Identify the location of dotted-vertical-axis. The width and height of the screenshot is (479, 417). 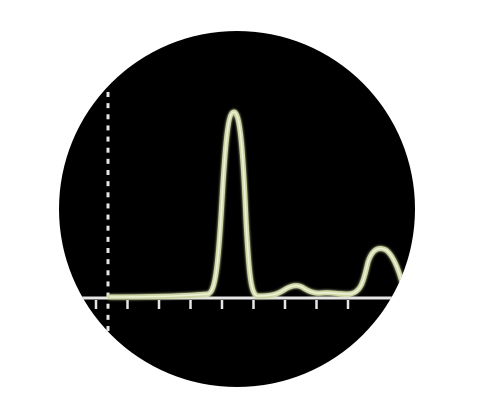
(108, 211).